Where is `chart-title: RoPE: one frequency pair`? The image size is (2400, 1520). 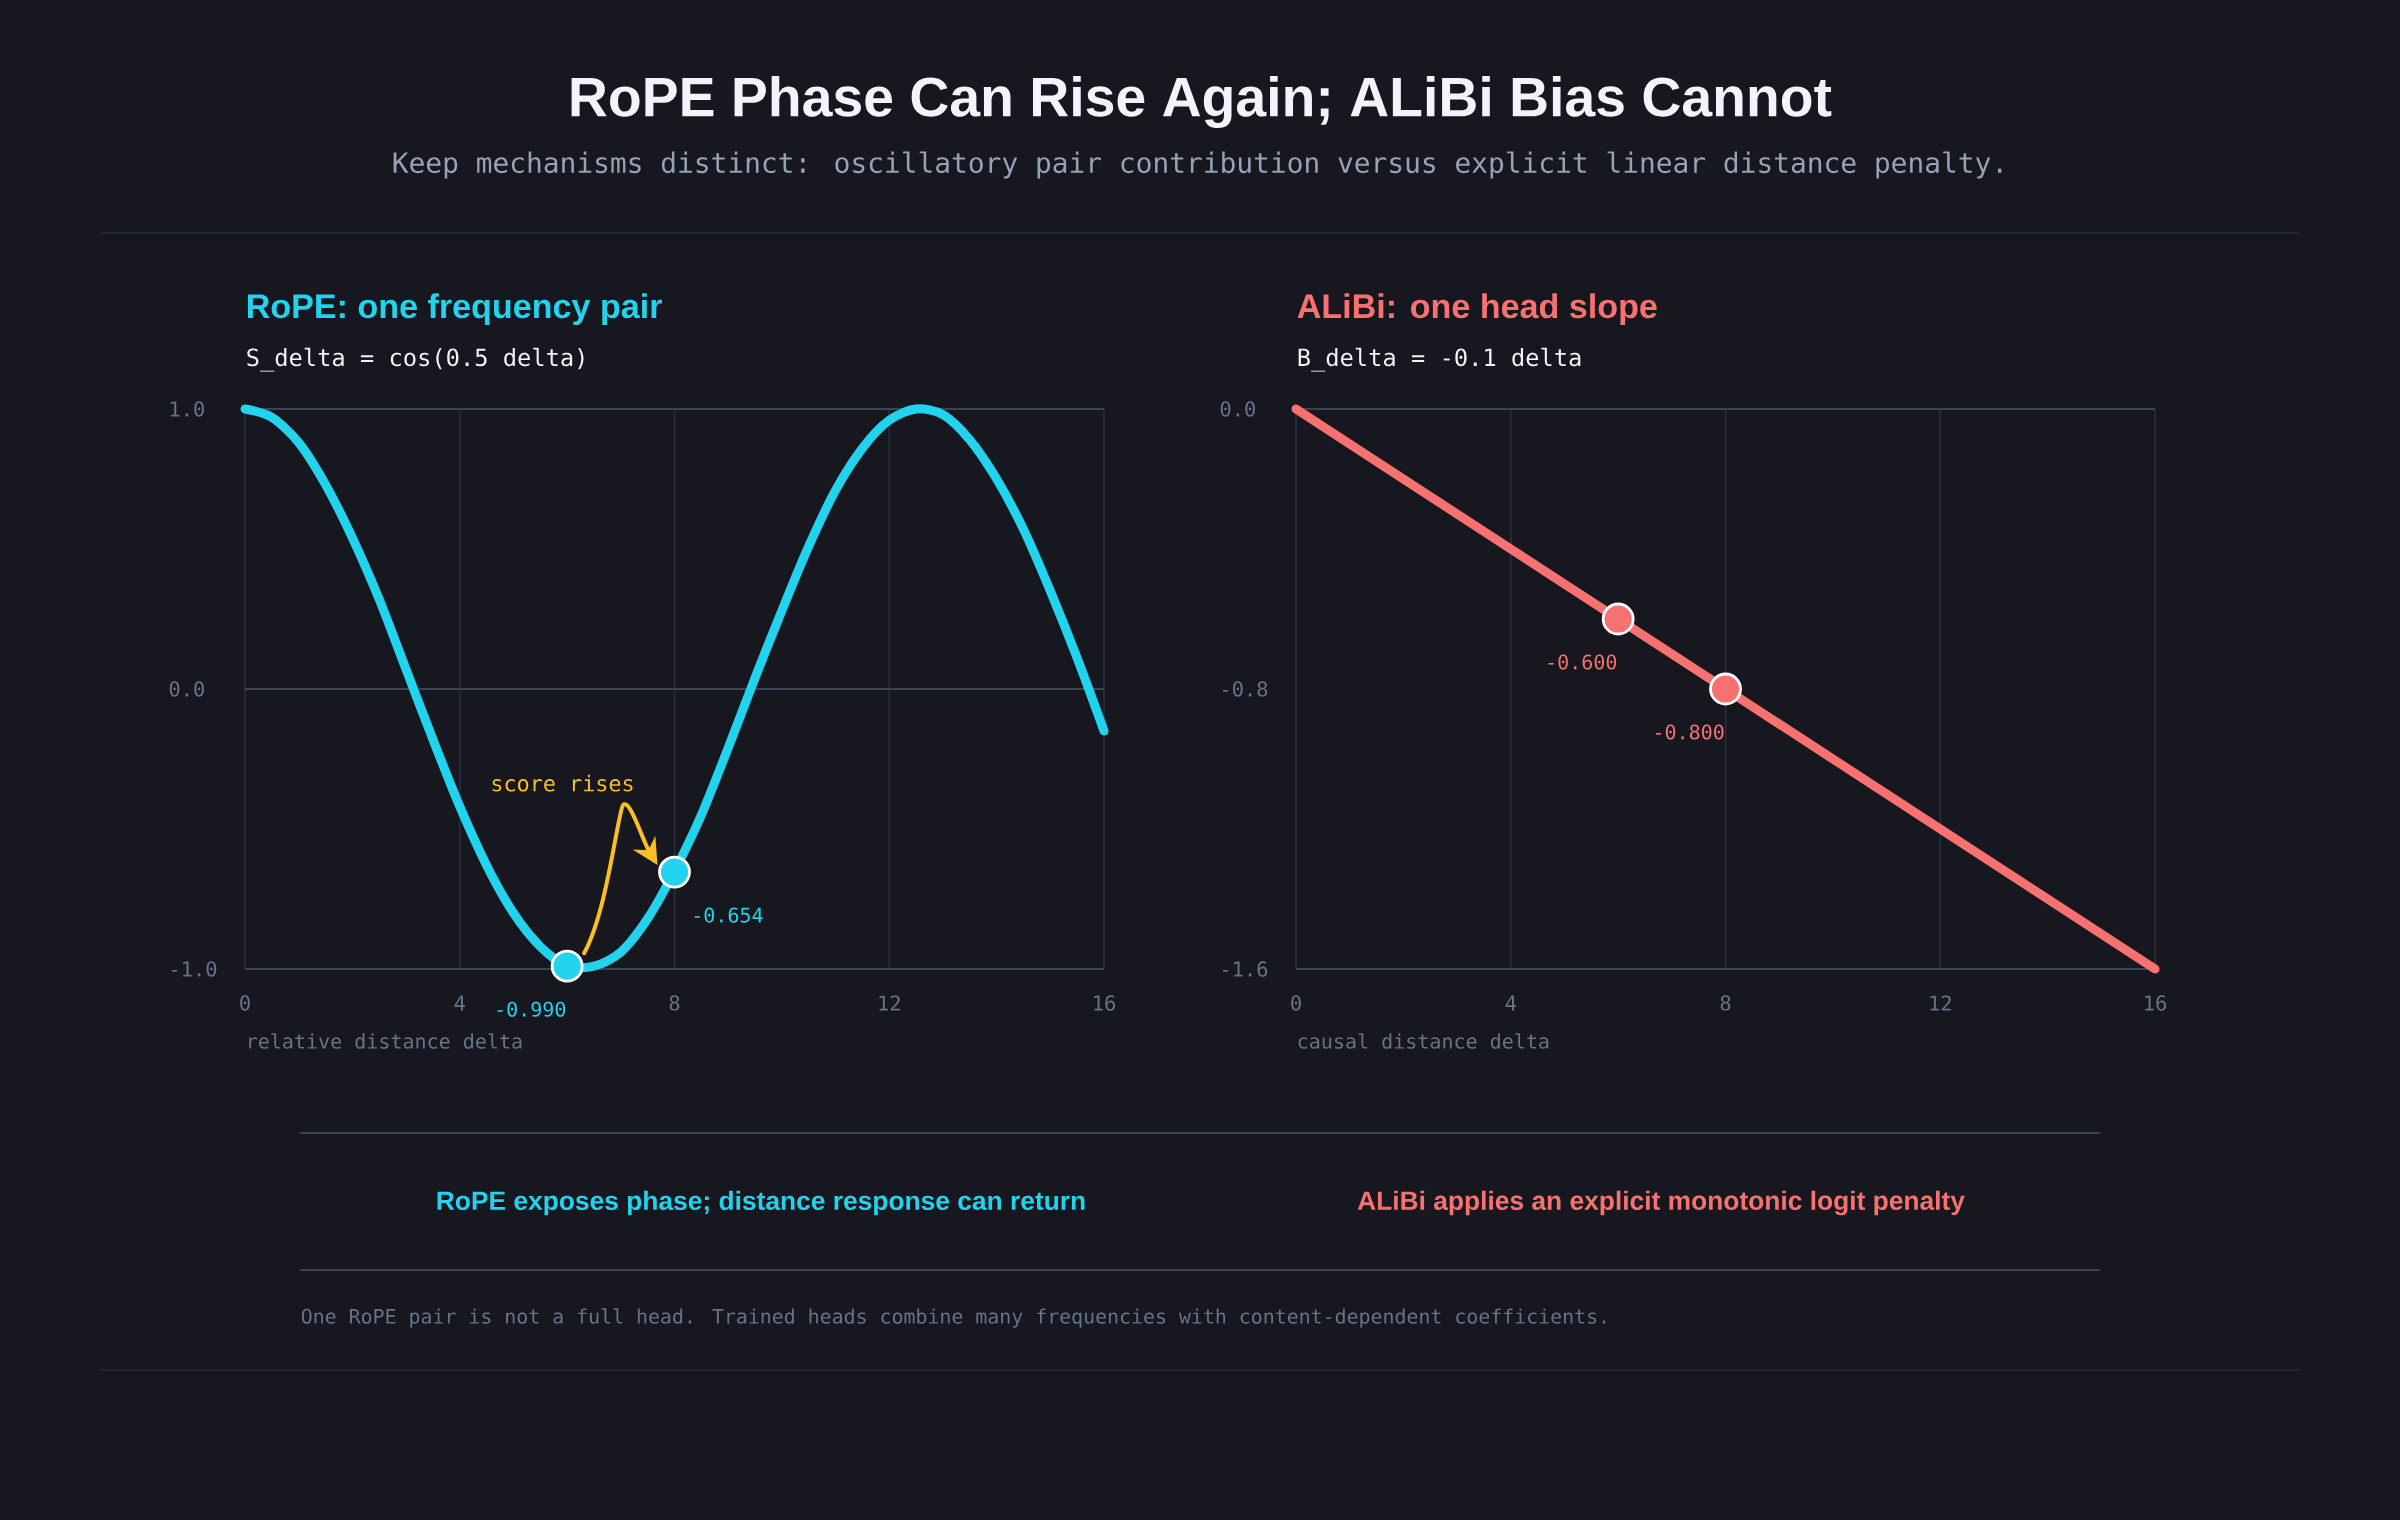
chart-title: RoPE: one frequency pair is located at coordinates (454, 309).